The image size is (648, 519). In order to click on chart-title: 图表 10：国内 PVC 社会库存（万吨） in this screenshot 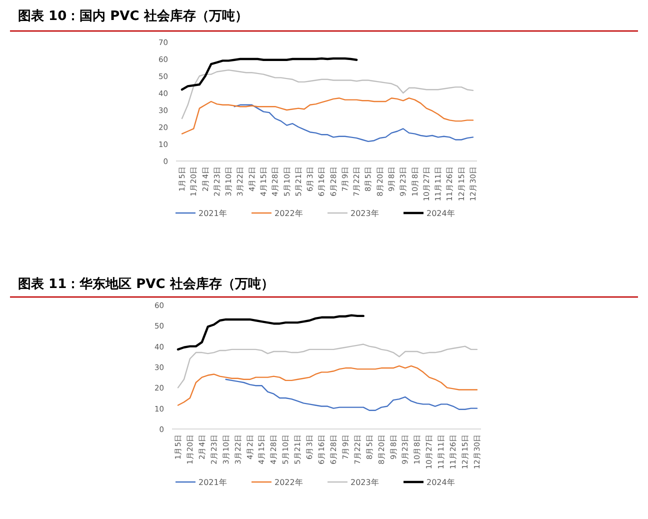, I will do `click(133, 16)`.